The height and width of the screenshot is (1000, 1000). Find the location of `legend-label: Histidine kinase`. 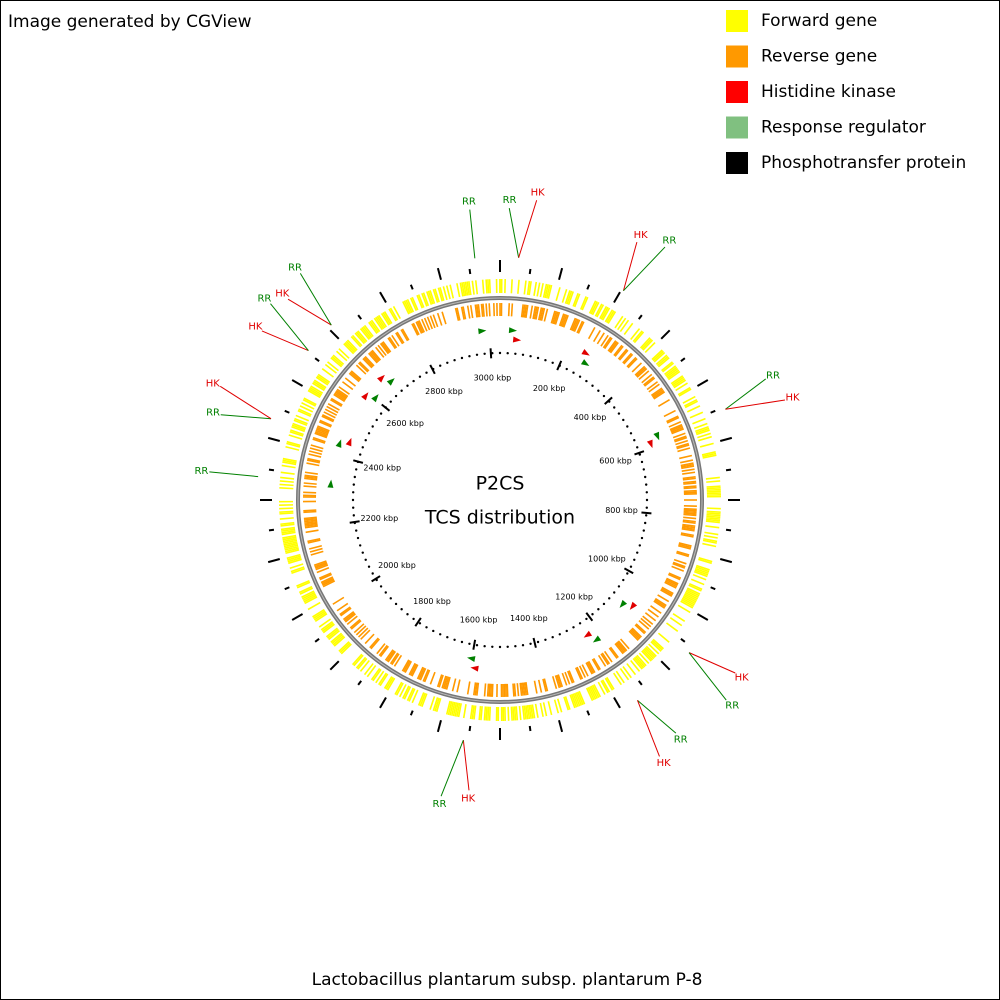

legend-label: Histidine kinase is located at coordinates (828, 92).